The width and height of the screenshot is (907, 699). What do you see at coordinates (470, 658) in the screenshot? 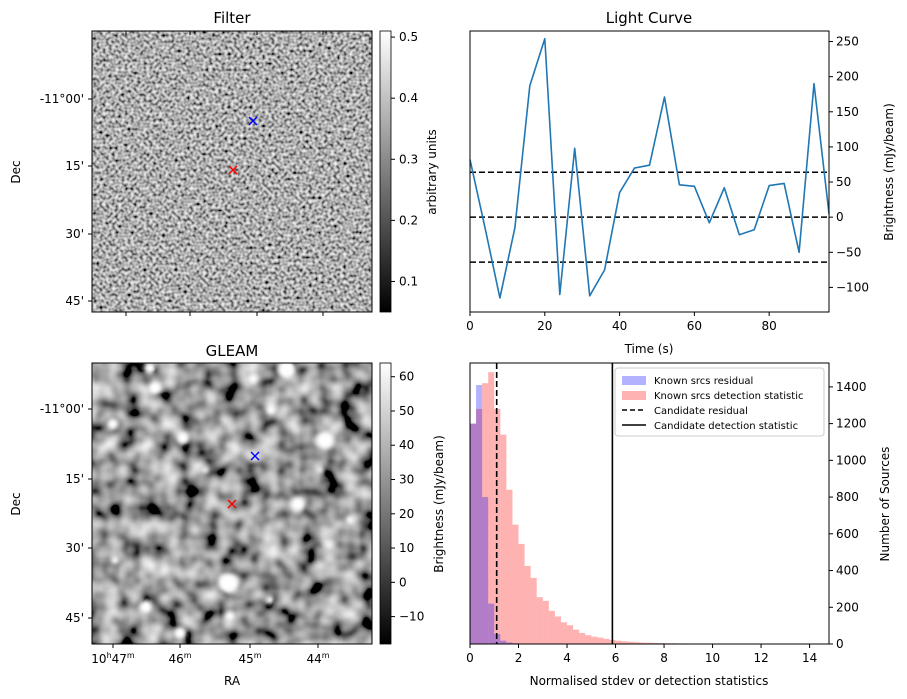
I see `histogram-xtick-label: 0` at bounding box center [470, 658].